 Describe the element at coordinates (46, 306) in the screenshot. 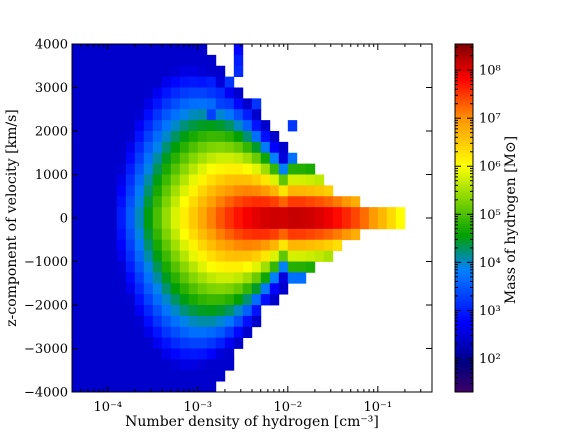

I see `y-tick-label: −2000` at that location.